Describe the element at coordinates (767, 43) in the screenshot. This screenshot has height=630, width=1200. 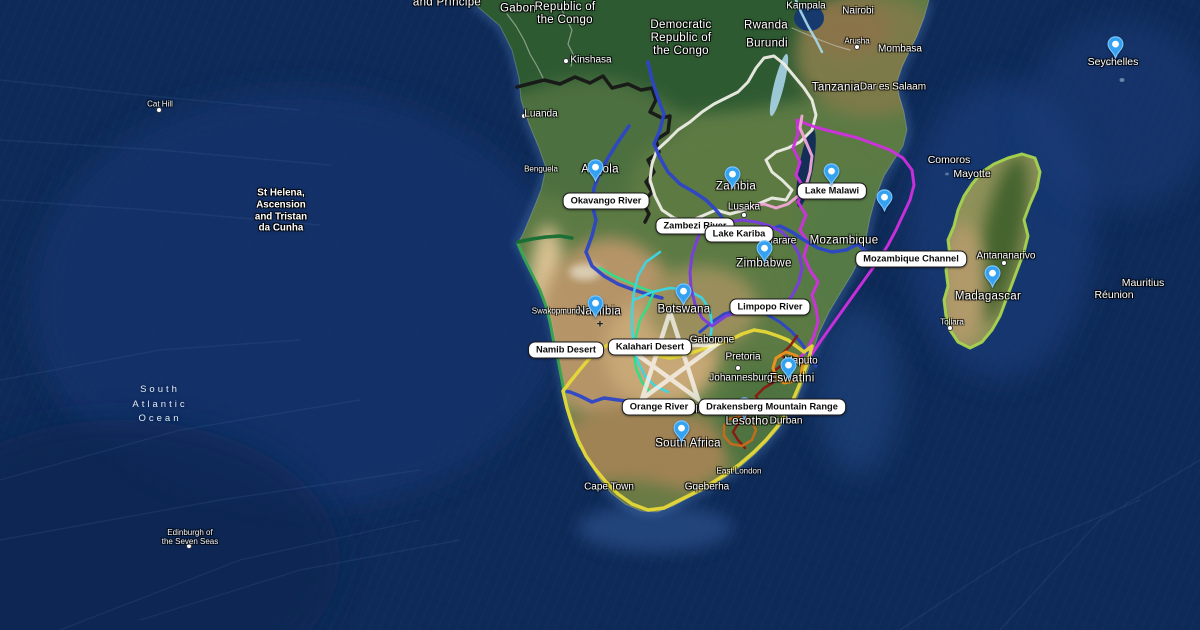
I see `label-burundi: Burundi` at that location.